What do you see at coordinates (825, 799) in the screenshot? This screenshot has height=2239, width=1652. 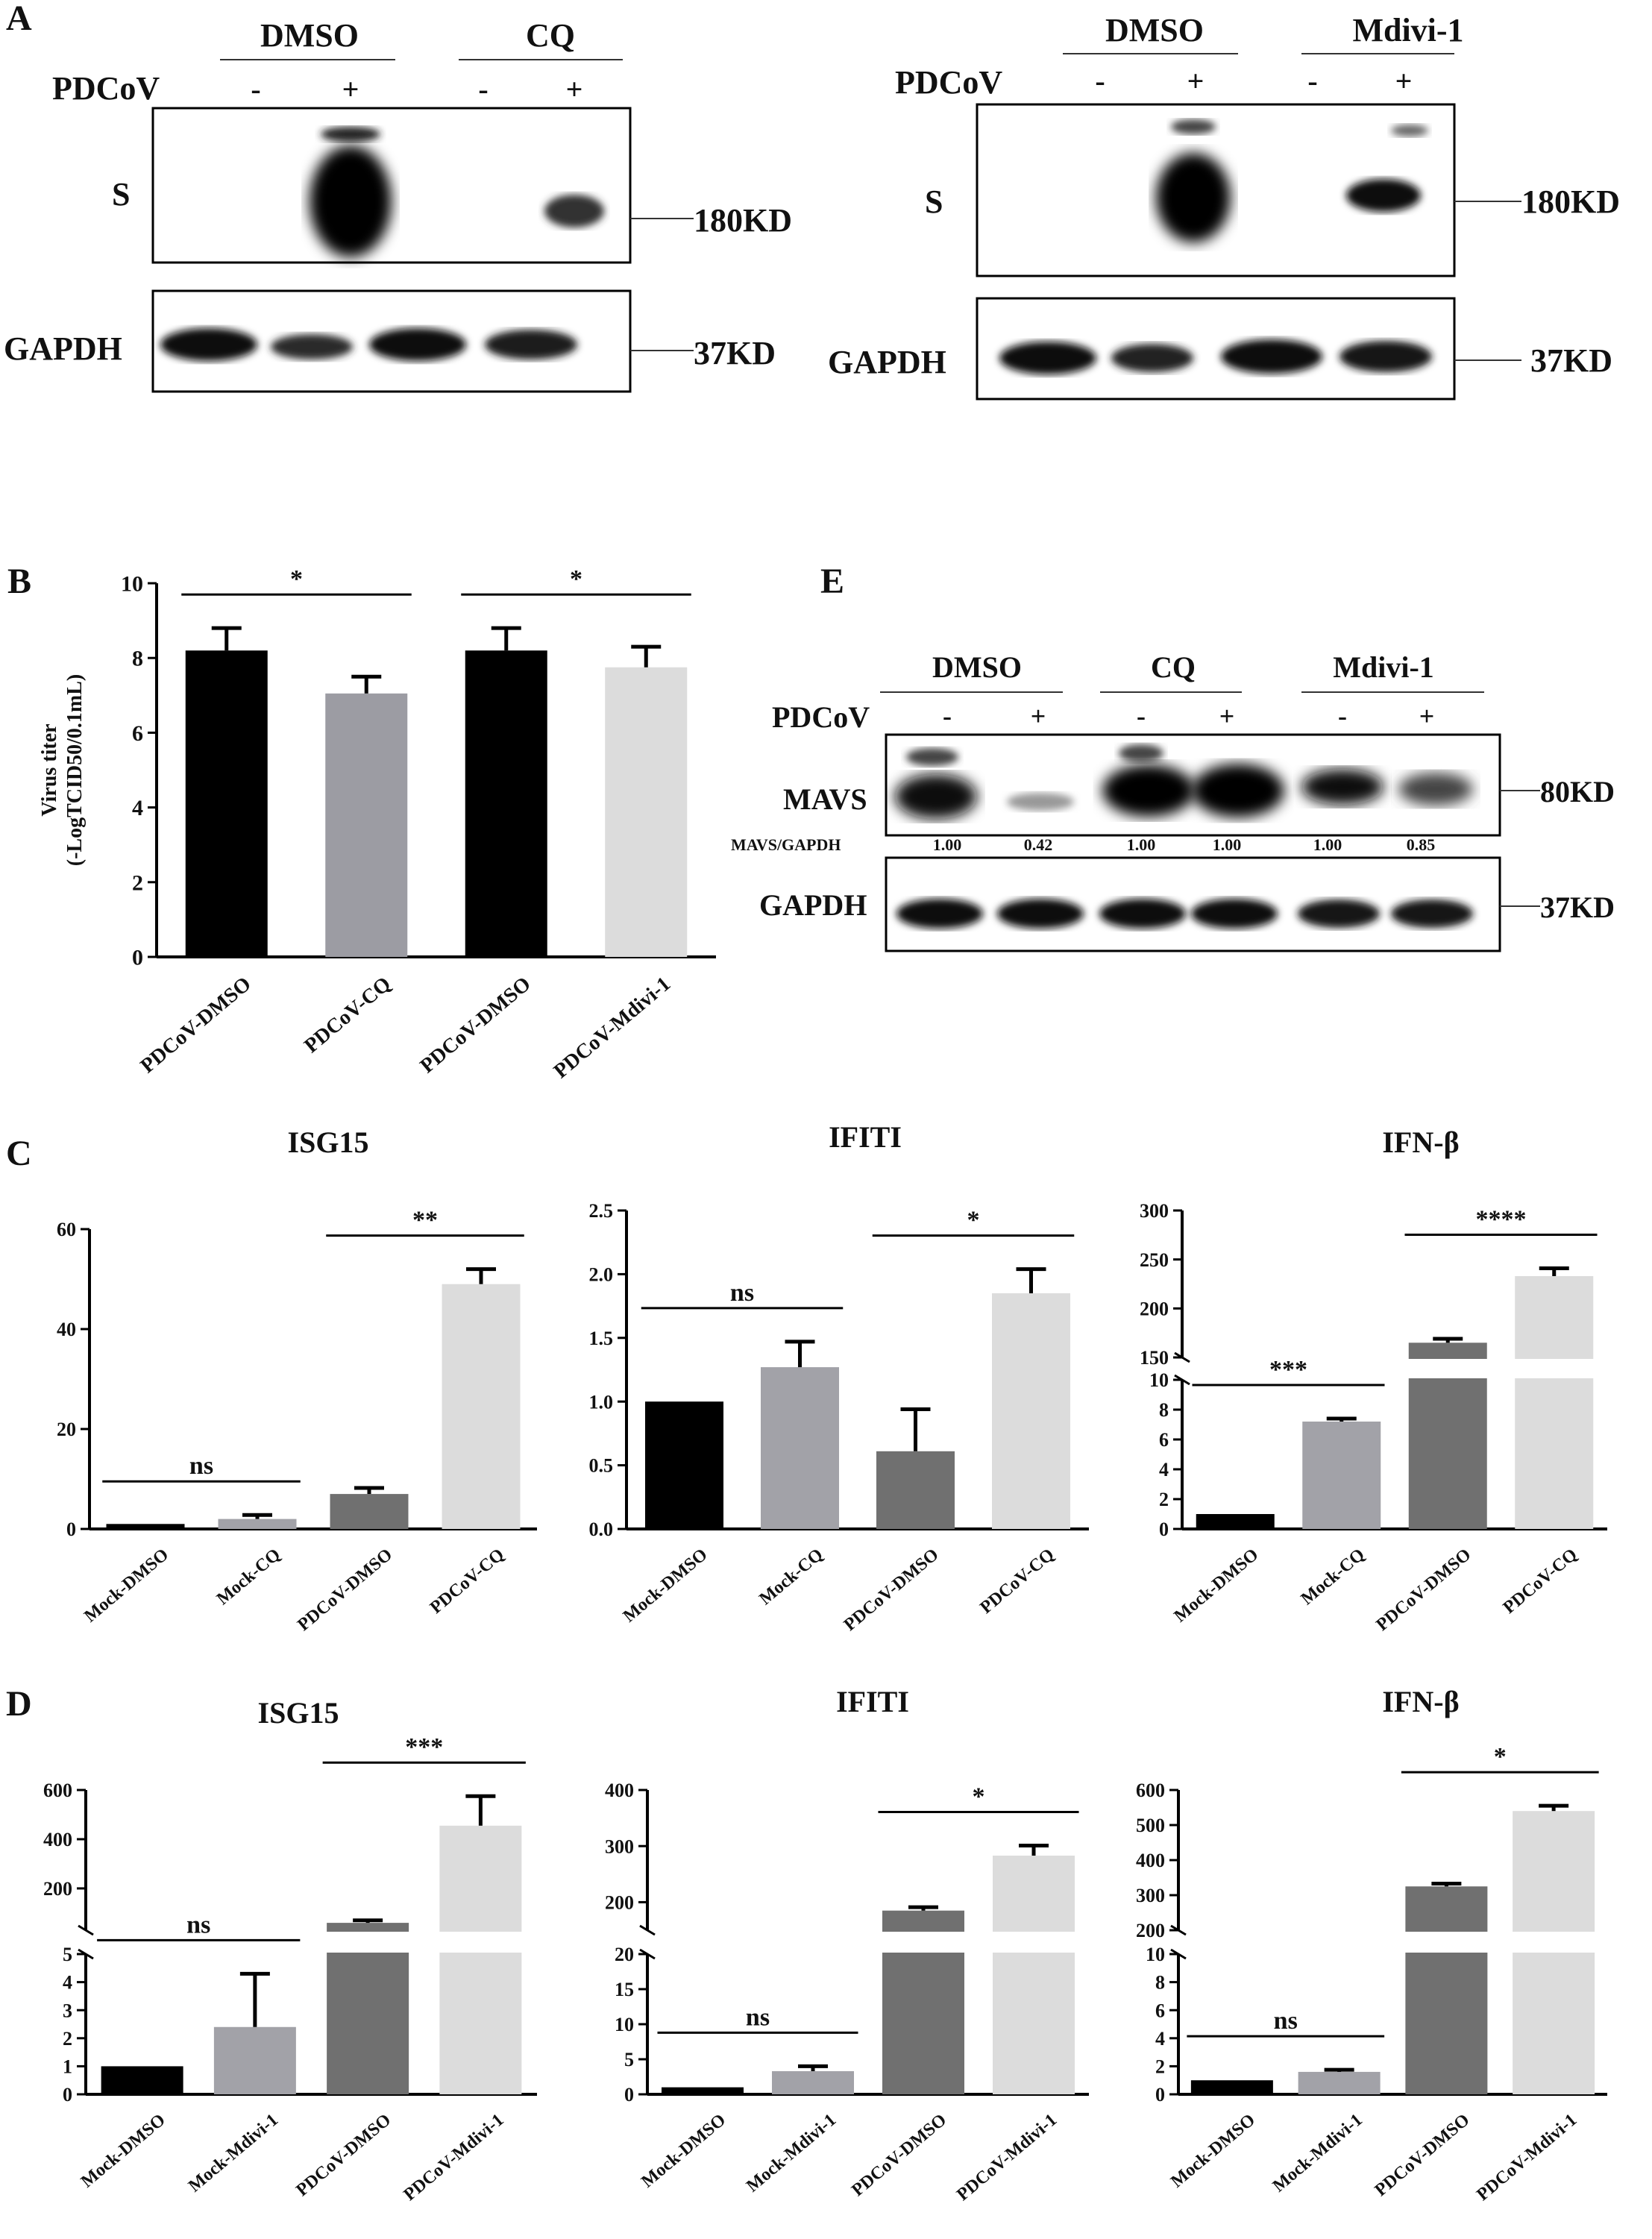 I see `row-label: MAVS` at bounding box center [825, 799].